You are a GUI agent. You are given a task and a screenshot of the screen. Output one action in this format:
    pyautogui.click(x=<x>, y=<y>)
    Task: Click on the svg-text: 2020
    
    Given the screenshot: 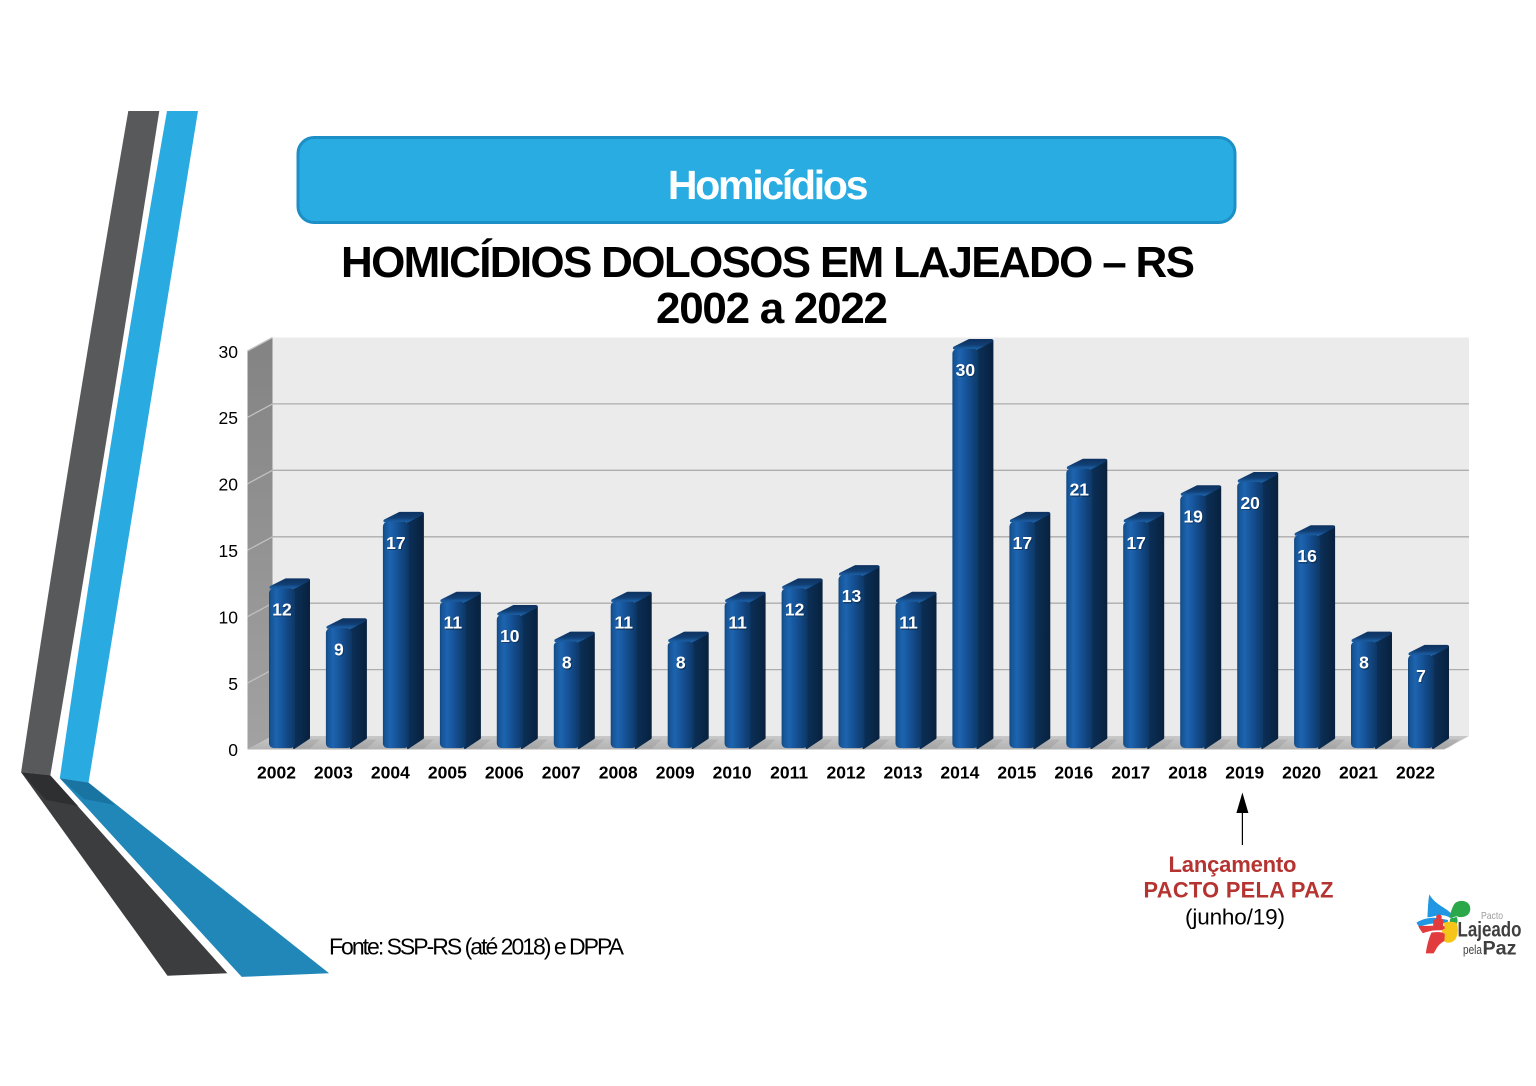 What is the action you would take?
    pyautogui.click(x=1301, y=773)
    